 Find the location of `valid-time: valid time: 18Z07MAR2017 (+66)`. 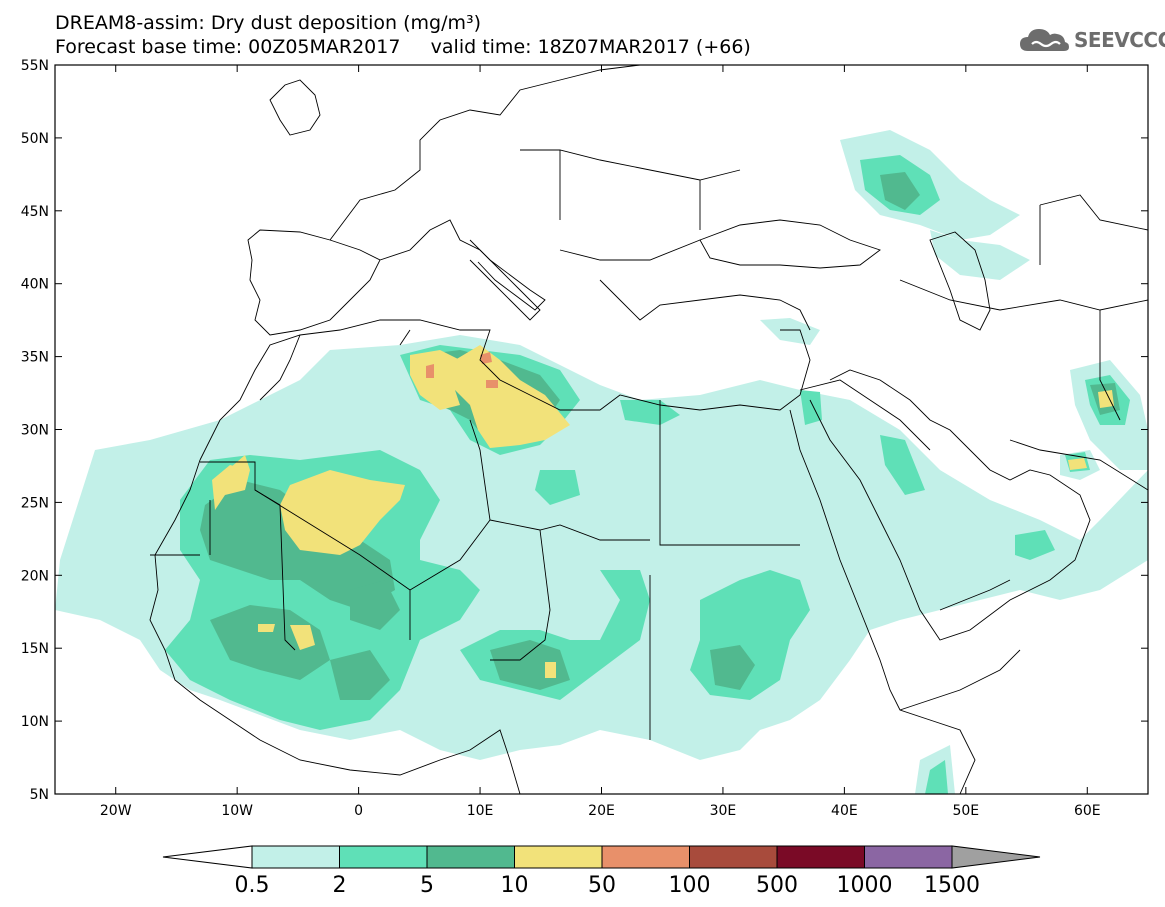

valid-time: valid time: 18Z07MAR2017 (+66) is located at coordinates (590, 47).